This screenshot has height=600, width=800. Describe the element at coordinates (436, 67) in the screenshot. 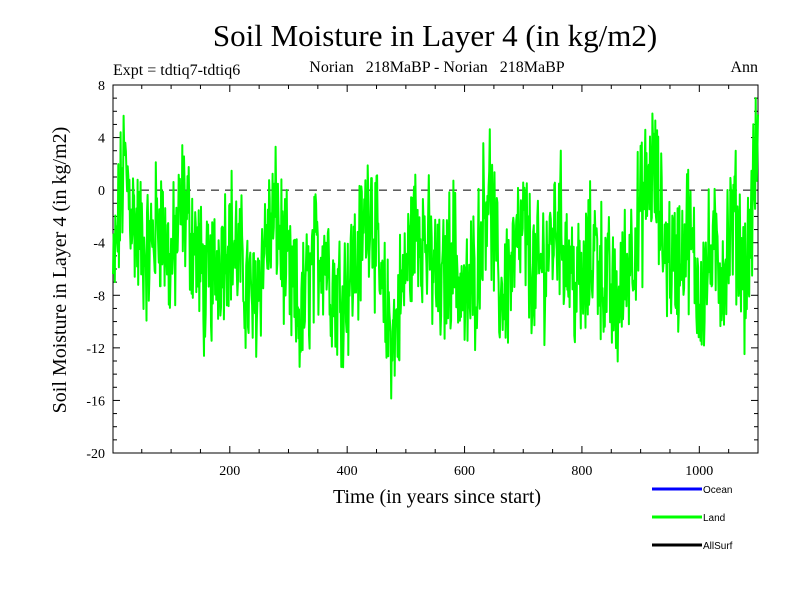

I see `period-label: Norian 218MaBP - Norian 218MaBP` at that location.